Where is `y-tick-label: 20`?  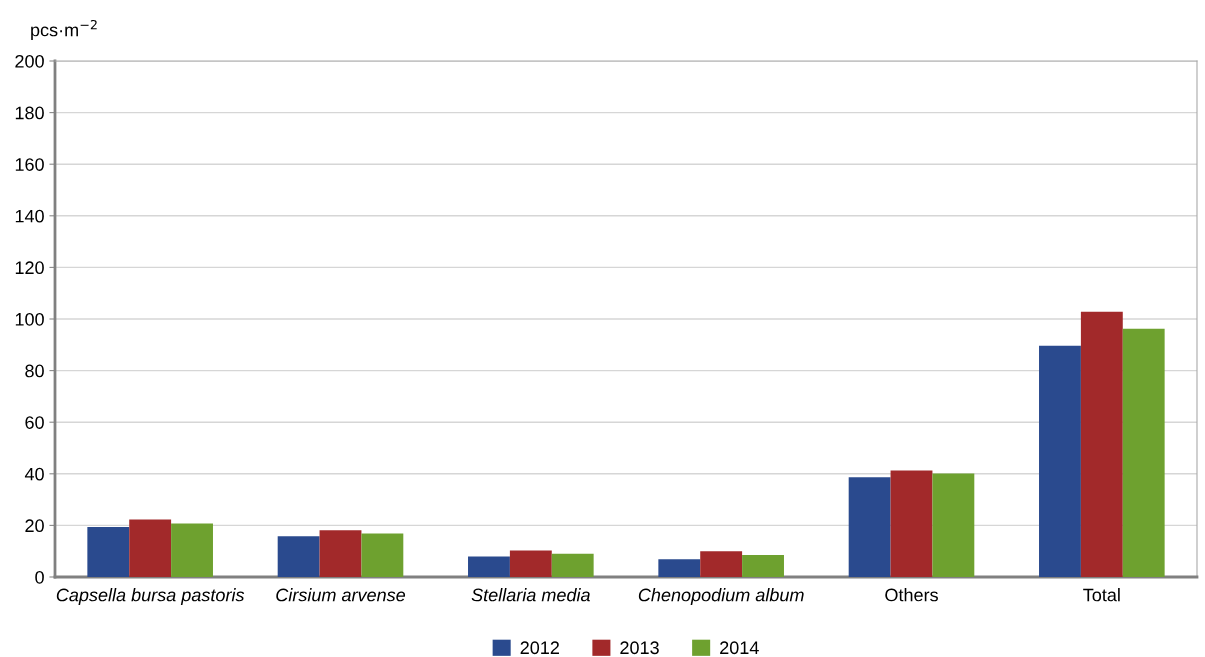
y-tick-label: 20 is located at coordinates (34, 526).